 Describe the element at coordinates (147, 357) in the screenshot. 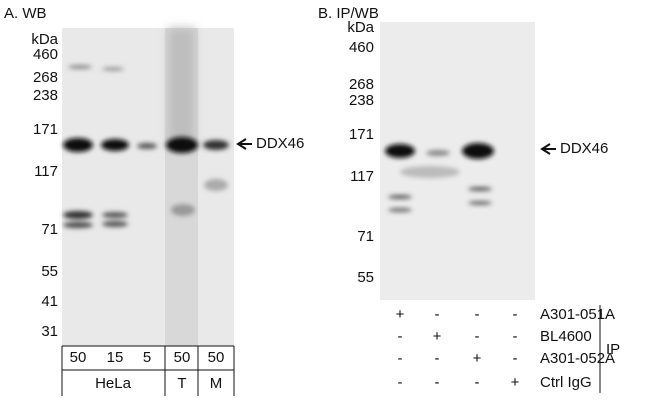

I see `load-label: 5` at that location.